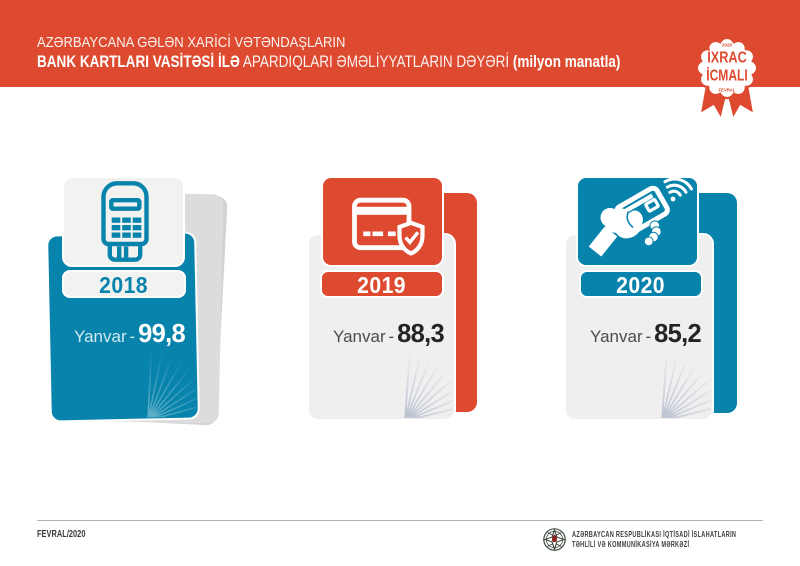 The height and width of the screenshot is (566, 800). Describe the element at coordinates (726, 57) in the screenshot. I see `svg-text: İXRAC` at that location.